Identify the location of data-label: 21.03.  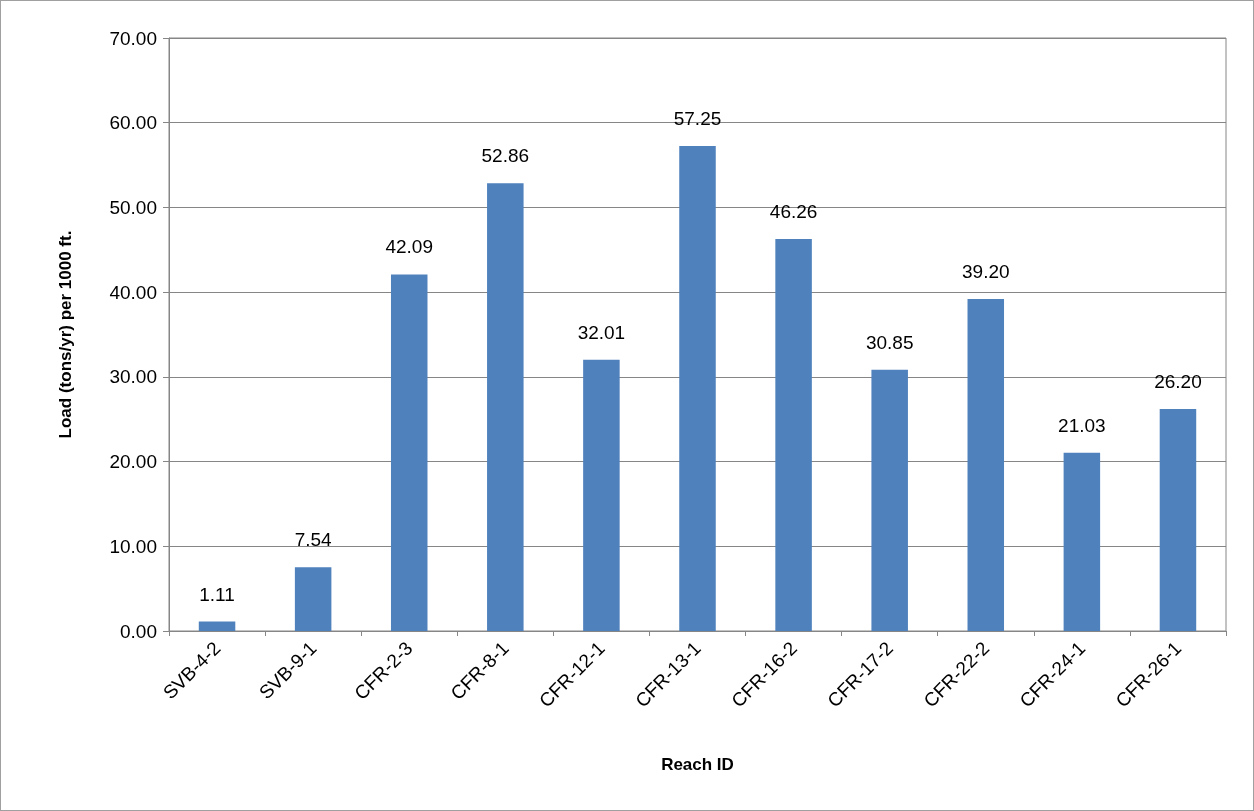
(1082, 425).